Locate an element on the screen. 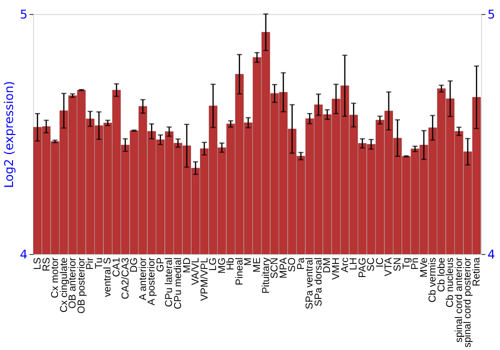 The width and height of the screenshot is (500, 350). x-tick-label: M is located at coordinates (248, 262).